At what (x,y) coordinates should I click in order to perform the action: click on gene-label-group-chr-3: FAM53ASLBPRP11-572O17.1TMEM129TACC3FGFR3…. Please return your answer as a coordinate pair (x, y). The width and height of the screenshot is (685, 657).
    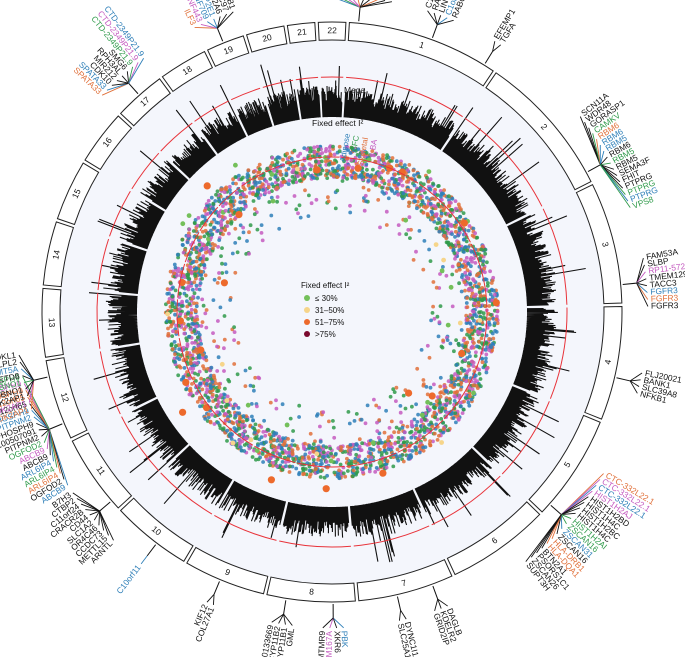
    Looking at the image, I should click on (653, 278).